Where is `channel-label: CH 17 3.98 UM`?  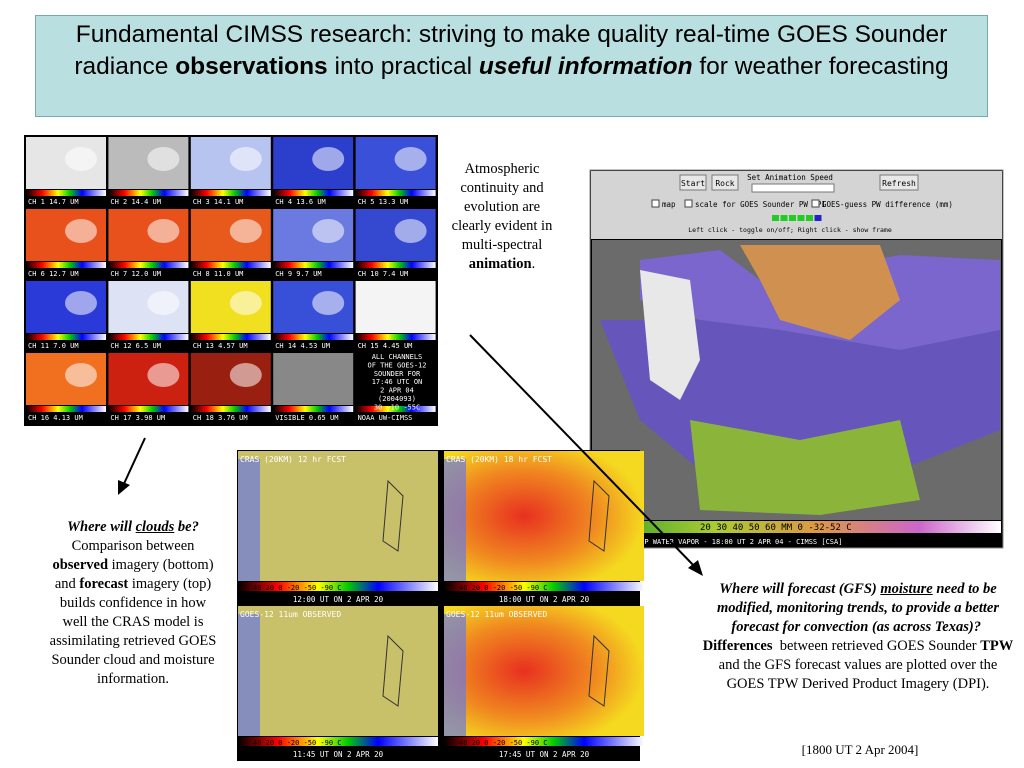 channel-label: CH 17 3.98 UM is located at coordinates (137, 418).